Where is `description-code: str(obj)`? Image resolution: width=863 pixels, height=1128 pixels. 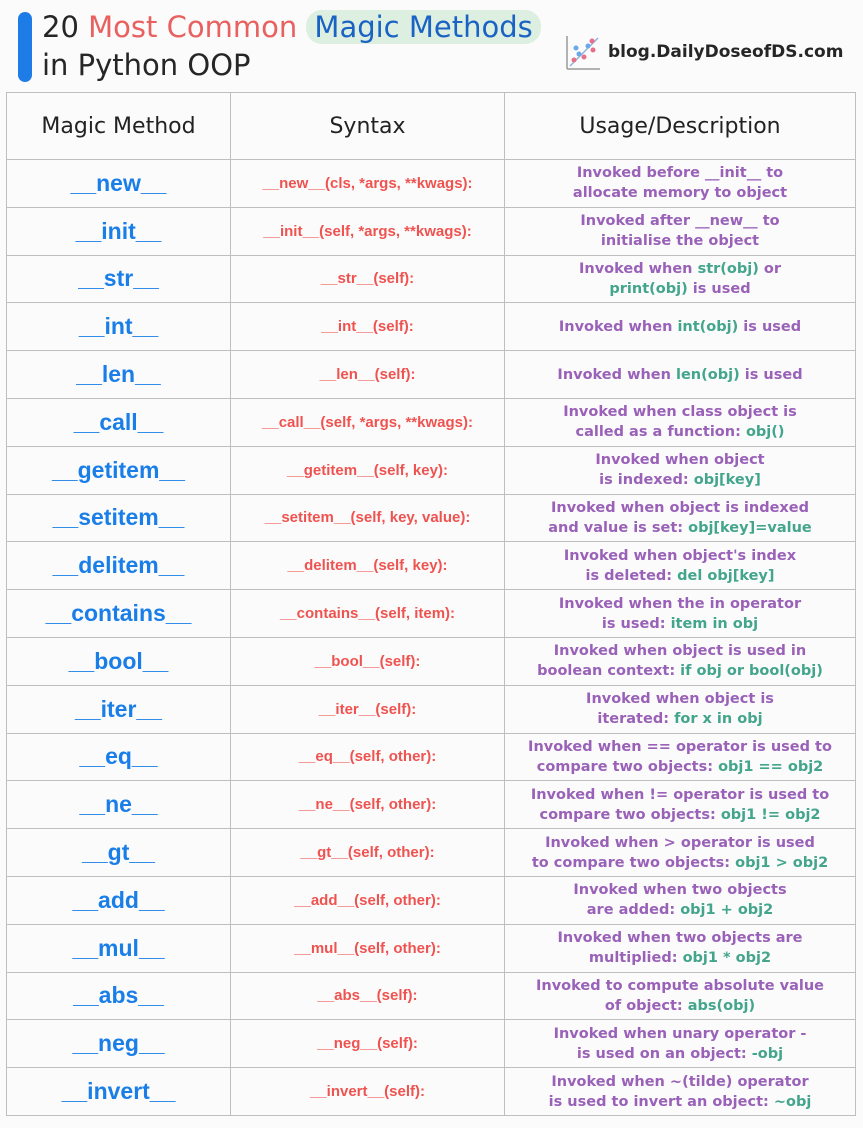
description-code: str(obj) is located at coordinates (728, 268).